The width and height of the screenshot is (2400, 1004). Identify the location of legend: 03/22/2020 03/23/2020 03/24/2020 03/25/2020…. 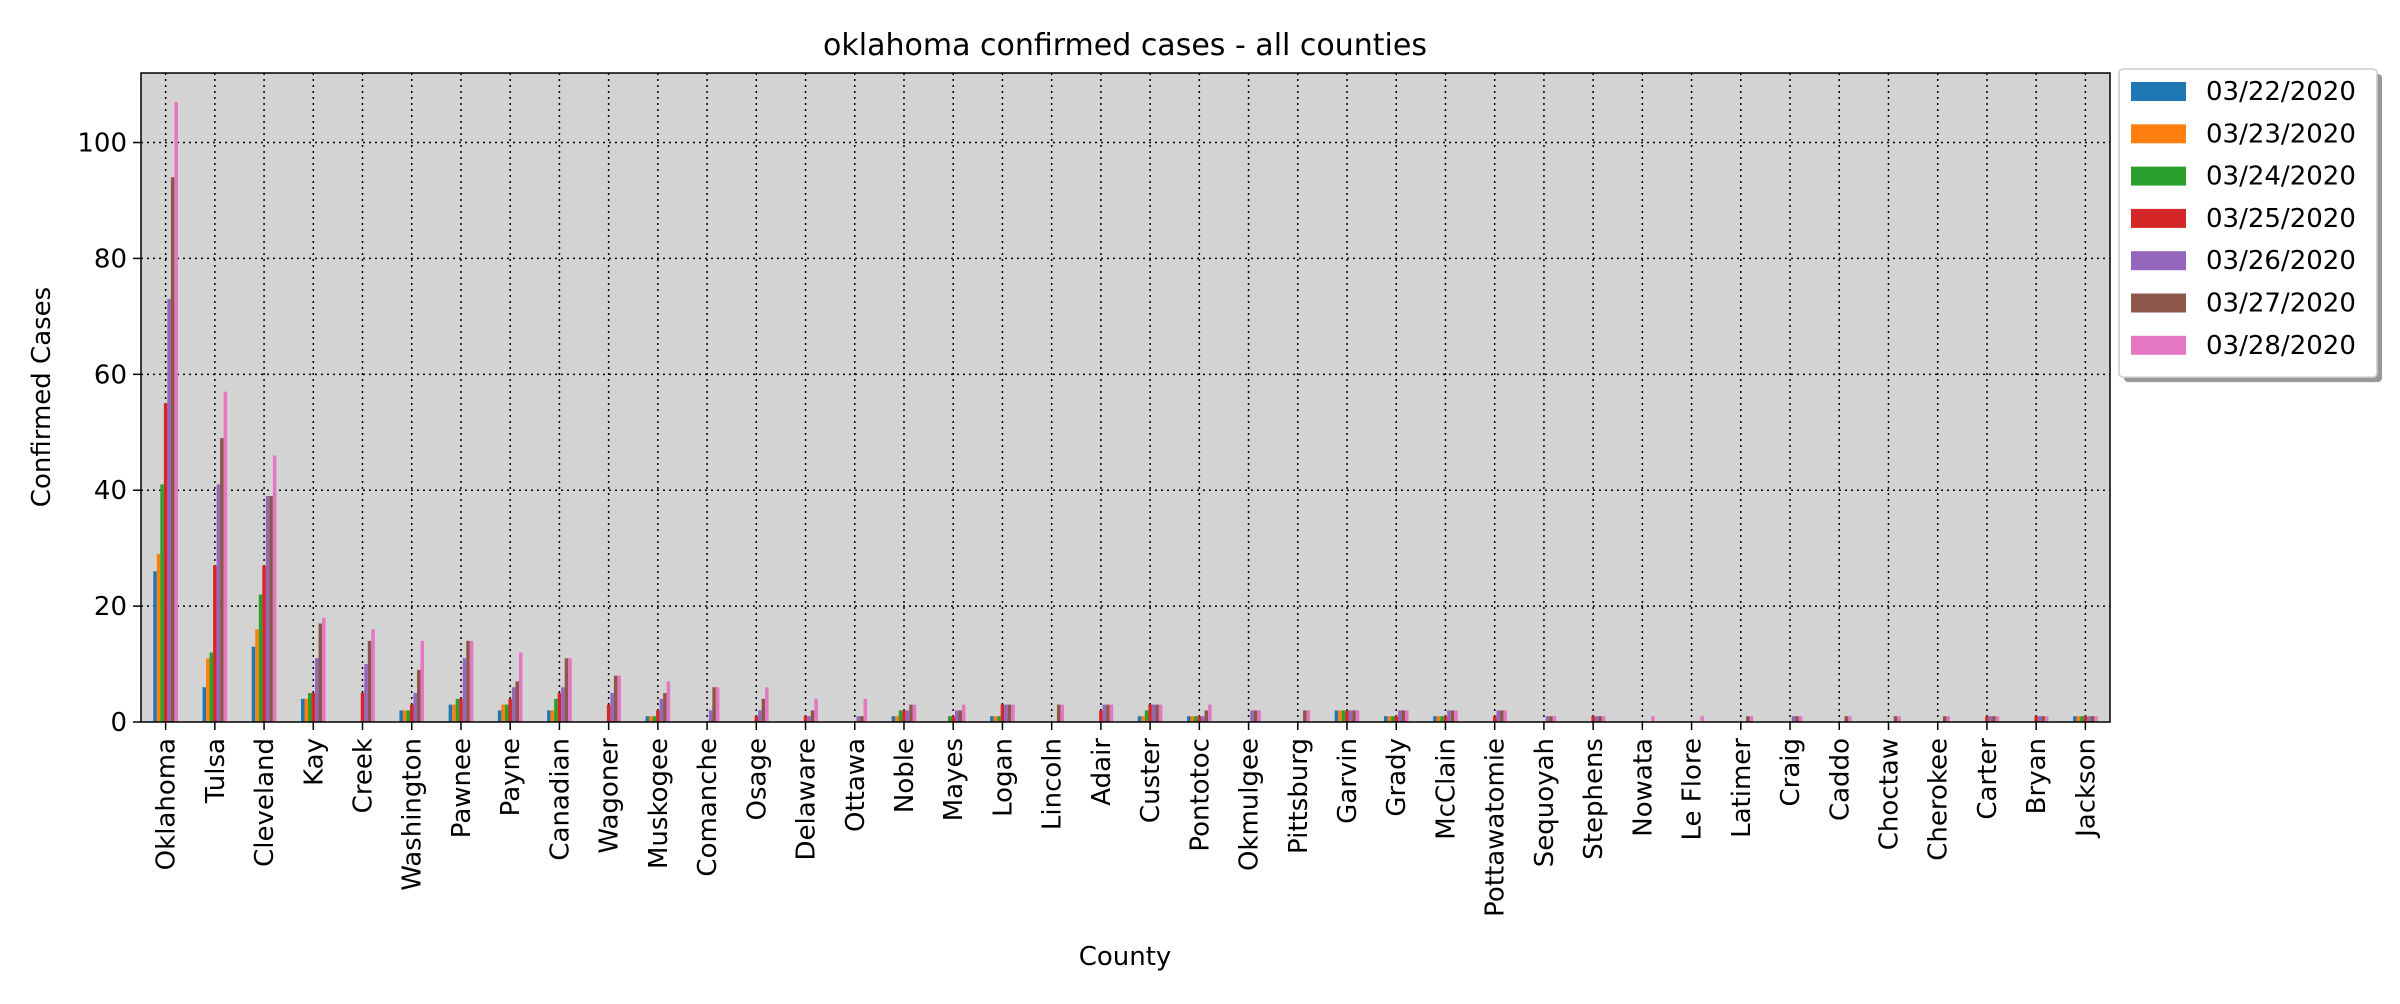
(2250, 225).